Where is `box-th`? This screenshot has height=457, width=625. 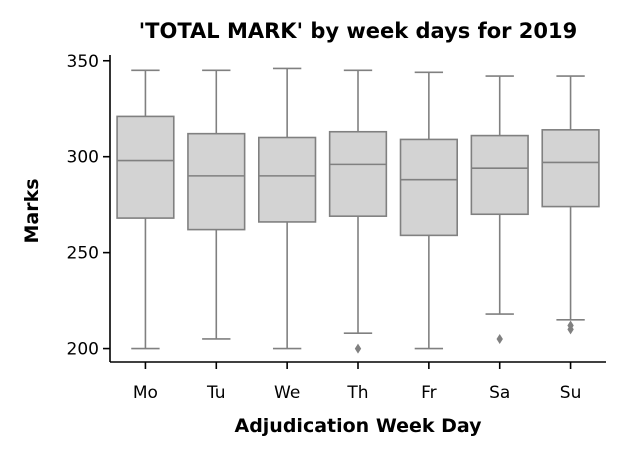
box-th is located at coordinates (358, 173).